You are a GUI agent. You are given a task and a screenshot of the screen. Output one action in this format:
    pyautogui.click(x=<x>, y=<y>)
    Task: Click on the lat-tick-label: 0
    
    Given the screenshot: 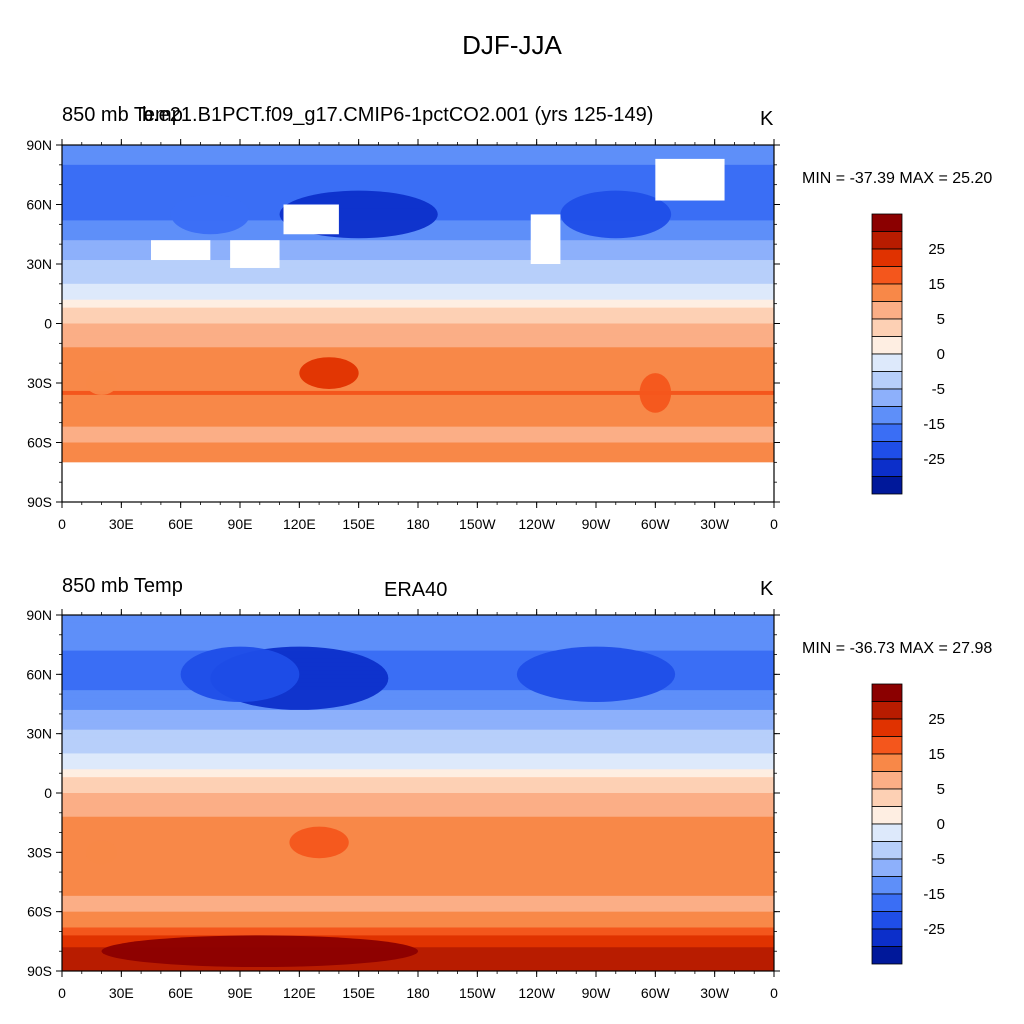 What is the action you would take?
    pyautogui.click(x=48, y=324)
    